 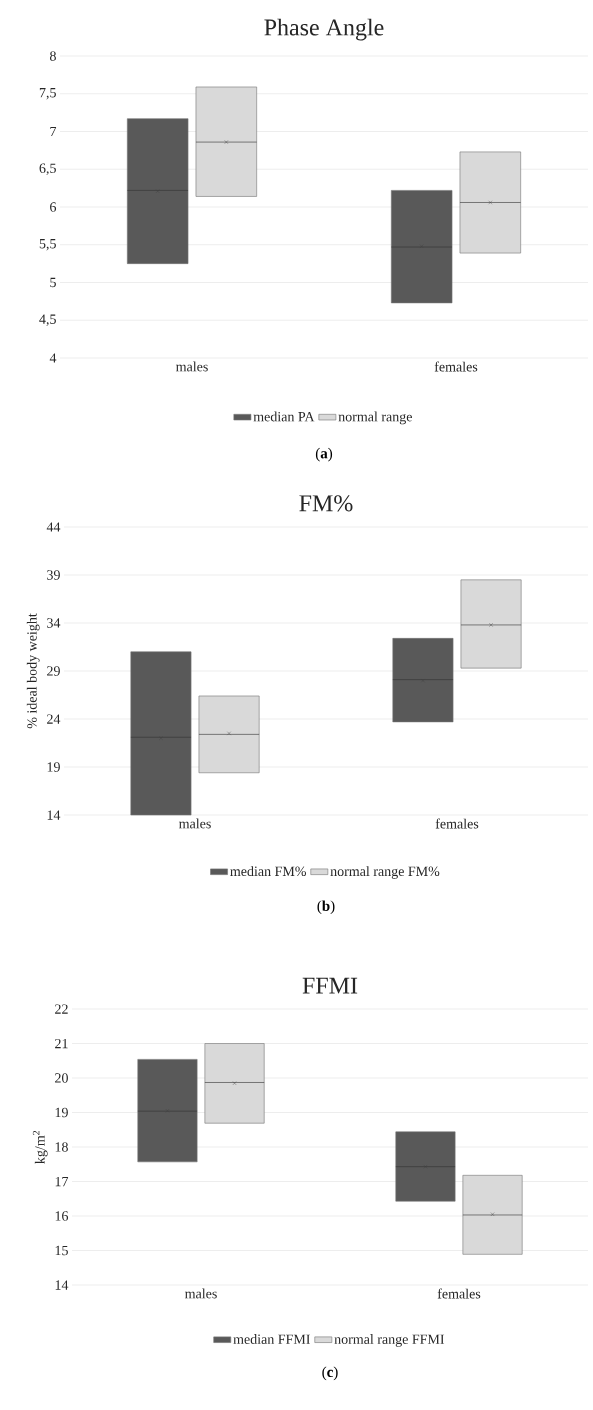 I want to click on y-tick-label: 29, so click(x=53, y=671).